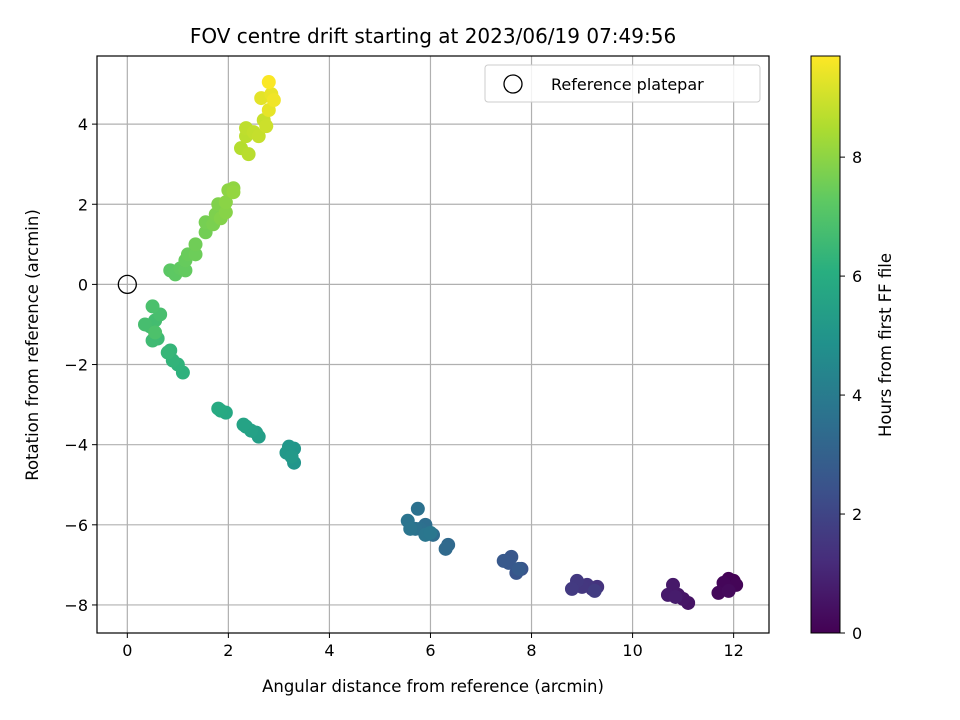  I want to click on x-tick-label: 10, so click(632, 650).